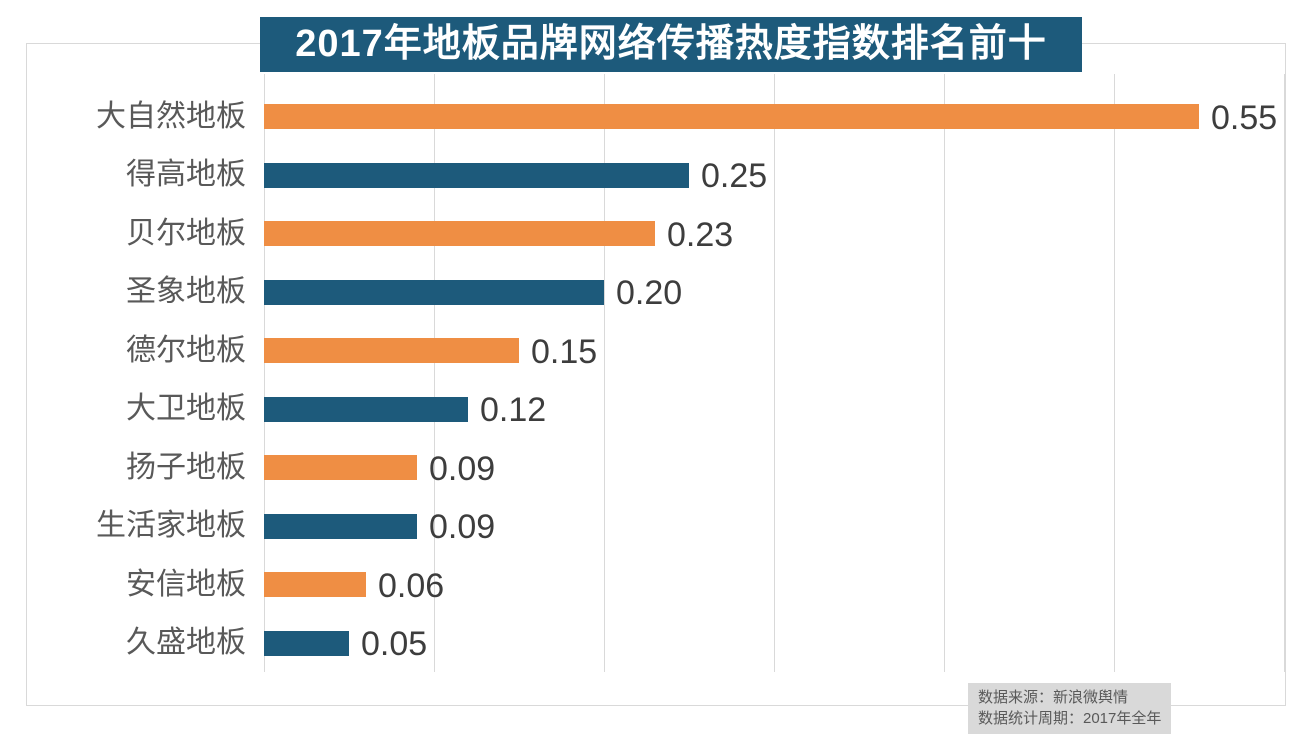 The image size is (1314, 739). I want to click on value-label: 0.12, so click(513, 410).